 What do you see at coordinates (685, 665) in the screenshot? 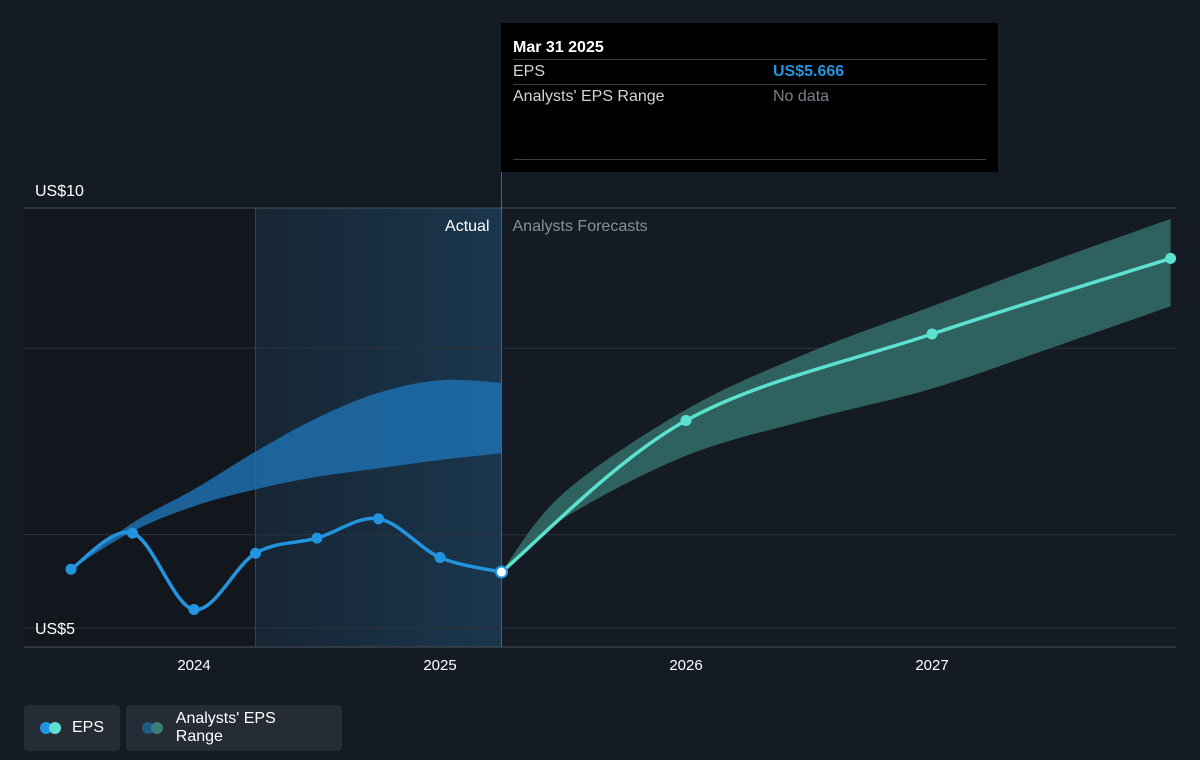
I see `x-tick-label: 2026` at bounding box center [685, 665].